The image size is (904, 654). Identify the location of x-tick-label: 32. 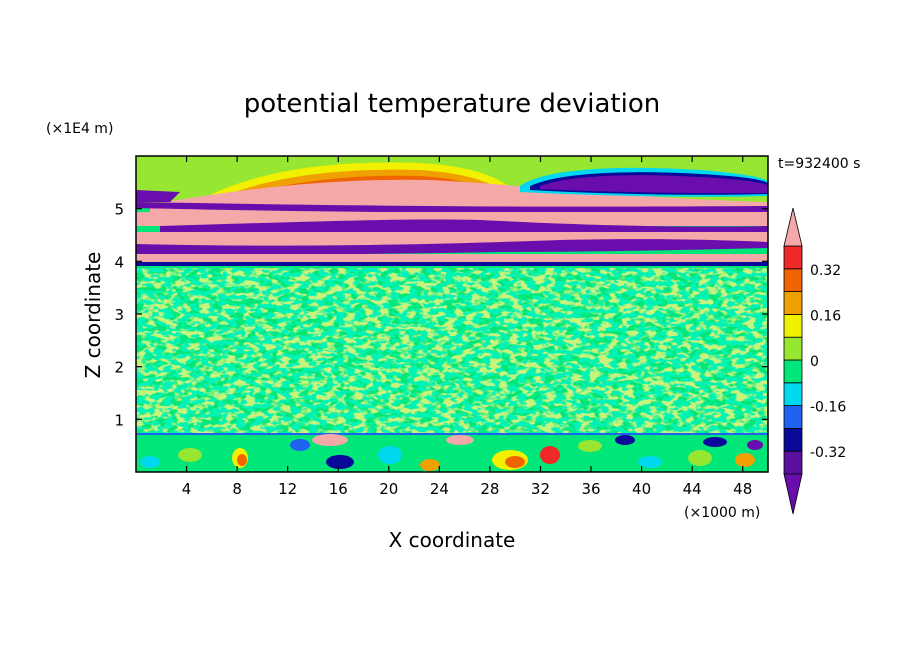
(540, 489).